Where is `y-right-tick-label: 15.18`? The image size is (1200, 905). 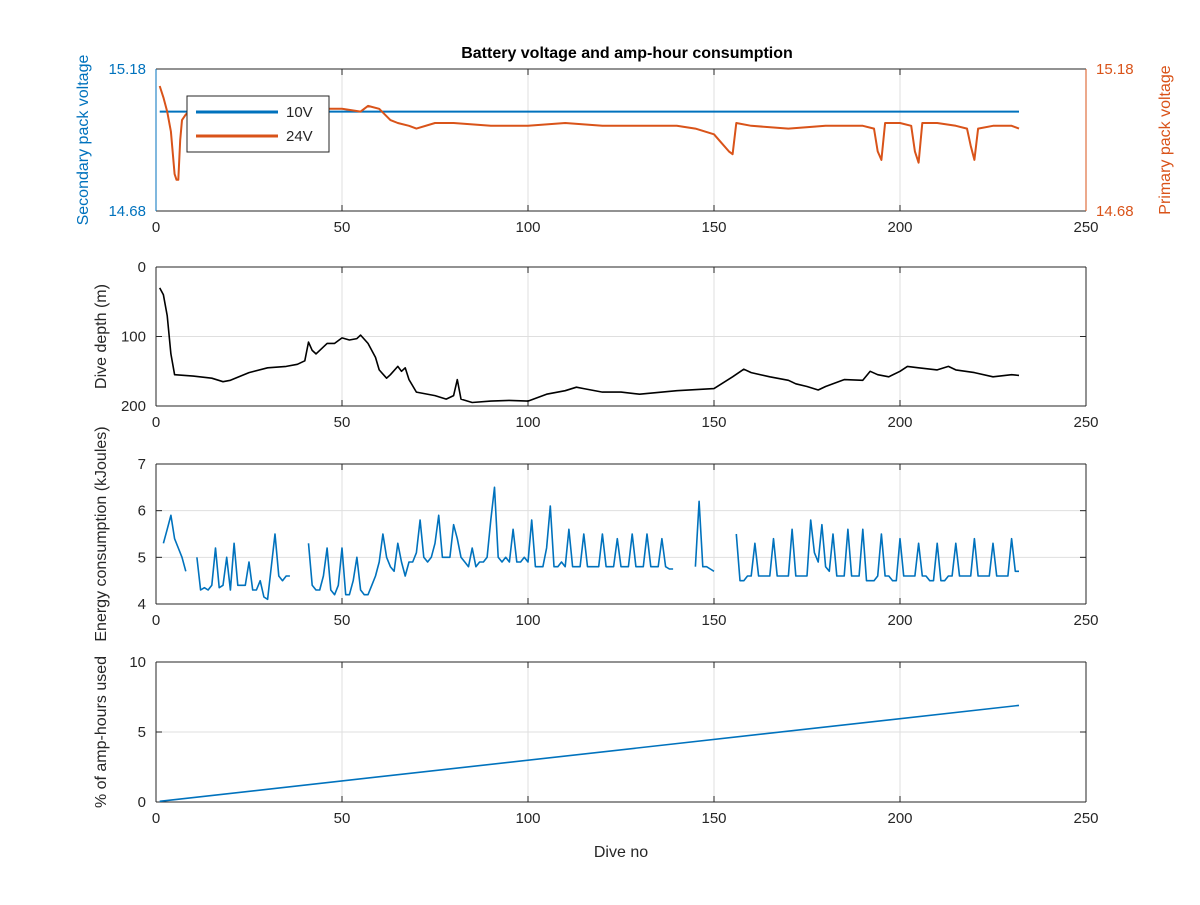
y-right-tick-label: 15.18 is located at coordinates (1115, 69).